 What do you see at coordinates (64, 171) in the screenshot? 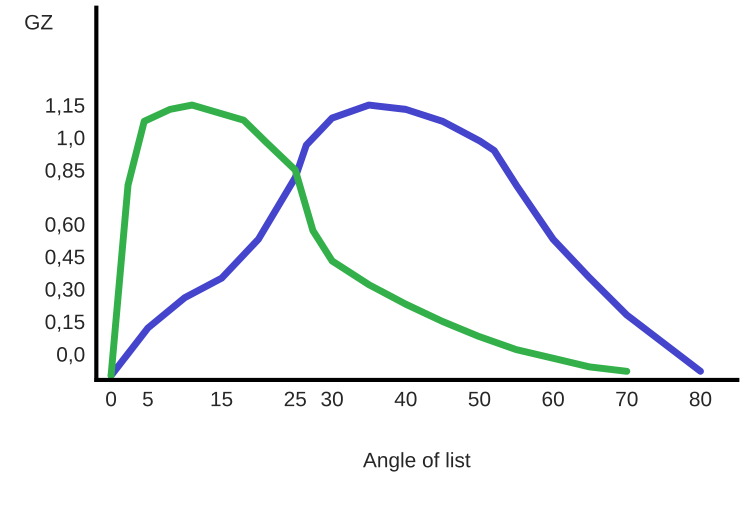
I see `y-tick-label: 0,85` at bounding box center [64, 171].